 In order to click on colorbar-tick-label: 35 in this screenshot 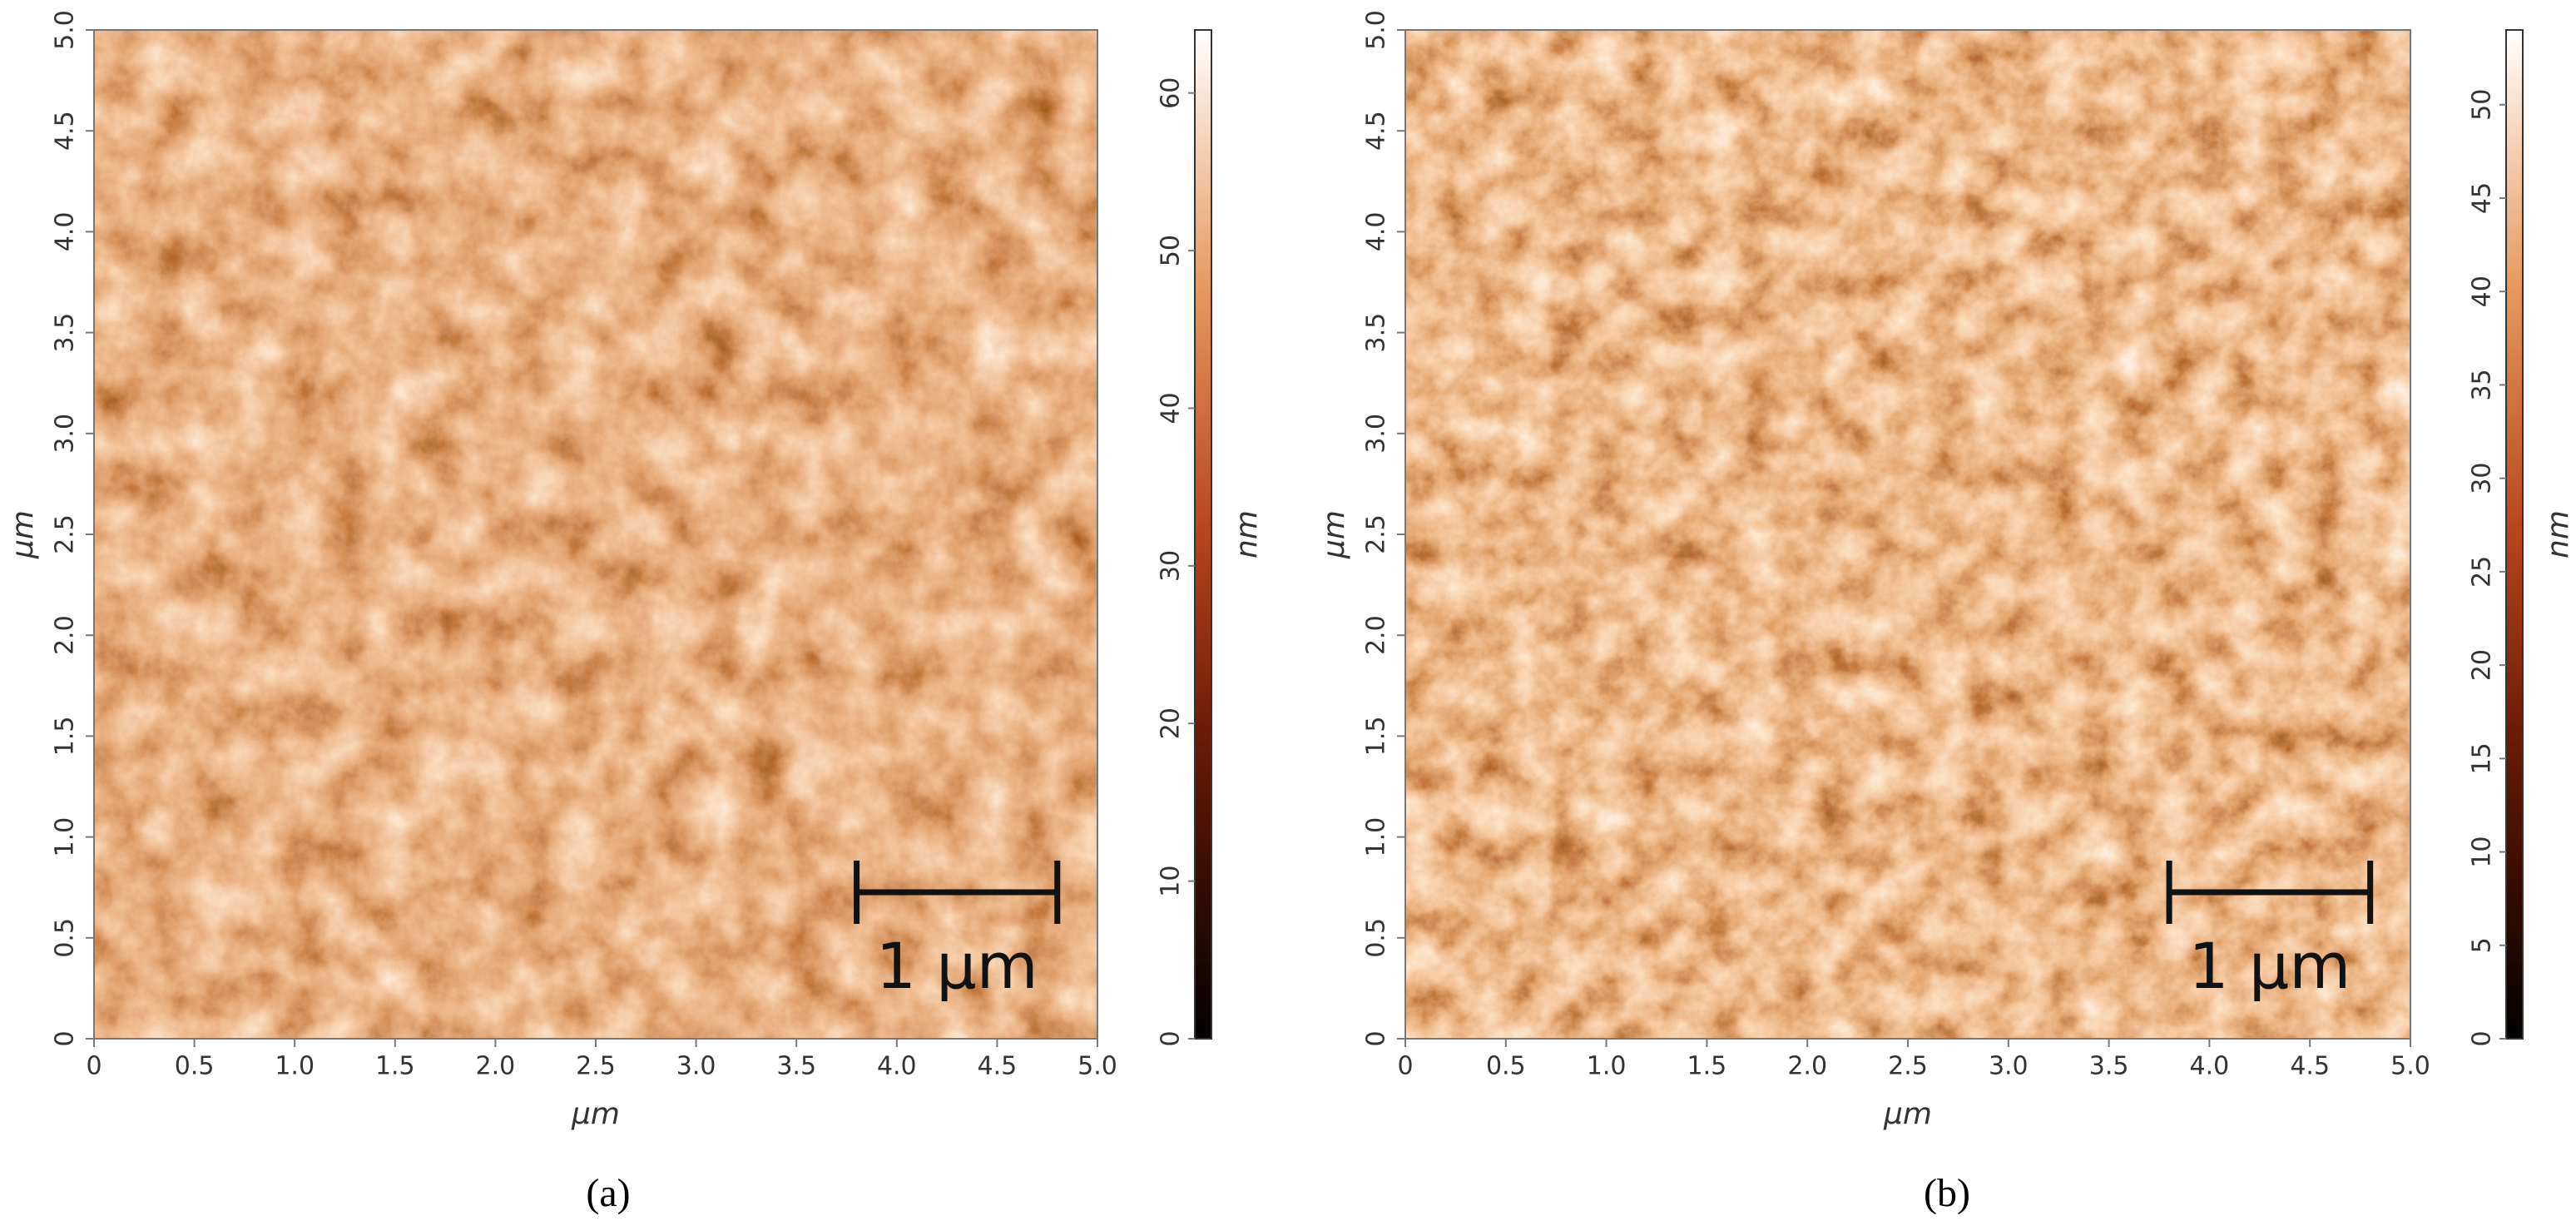, I will do `click(2483, 384)`.